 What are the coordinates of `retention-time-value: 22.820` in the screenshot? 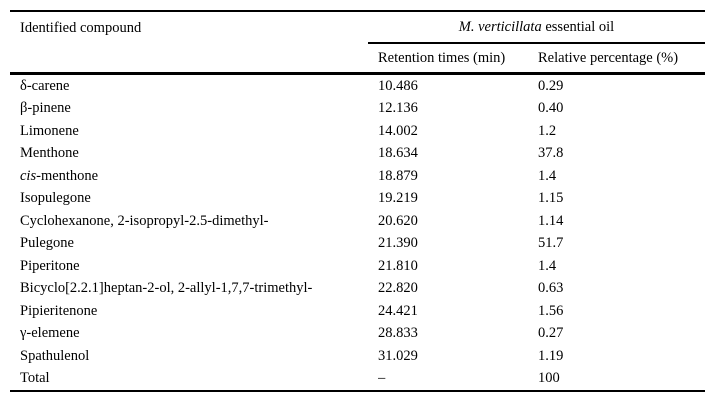 It's located at (398, 288).